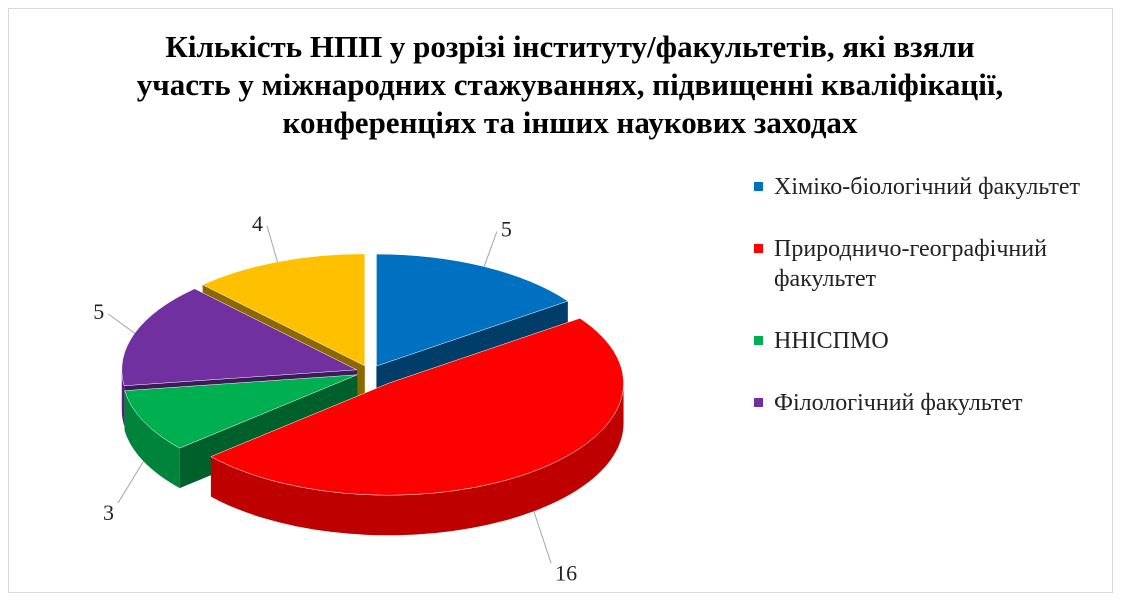  Describe the element at coordinates (932, 341) in the screenshot. I see `legend-entry: ННІСПМО` at that location.